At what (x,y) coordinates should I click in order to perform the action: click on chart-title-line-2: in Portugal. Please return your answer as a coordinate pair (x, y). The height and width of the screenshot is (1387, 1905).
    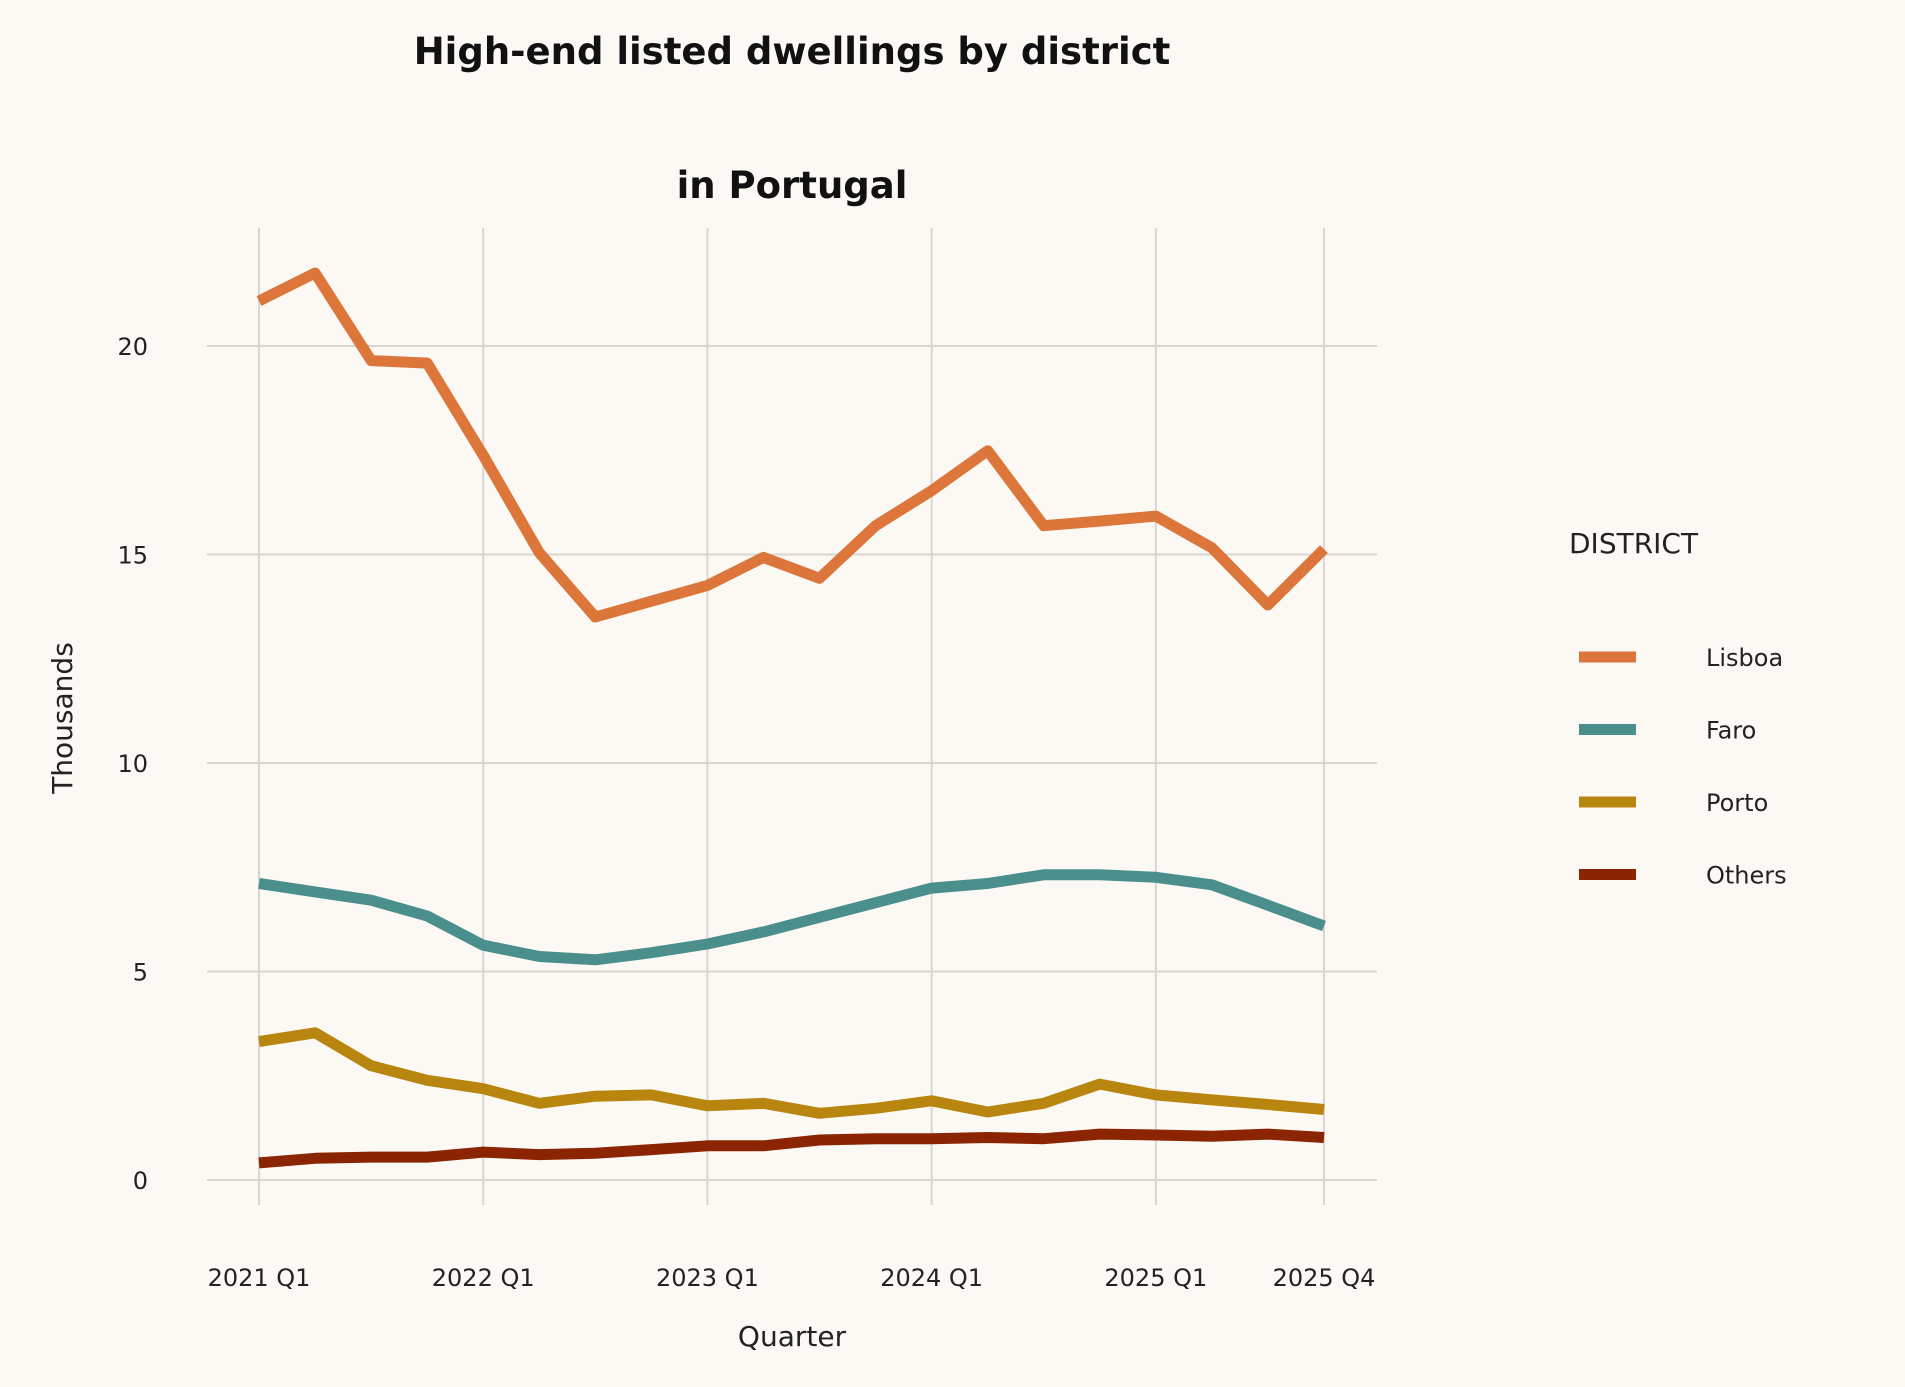
    Looking at the image, I should click on (792, 185).